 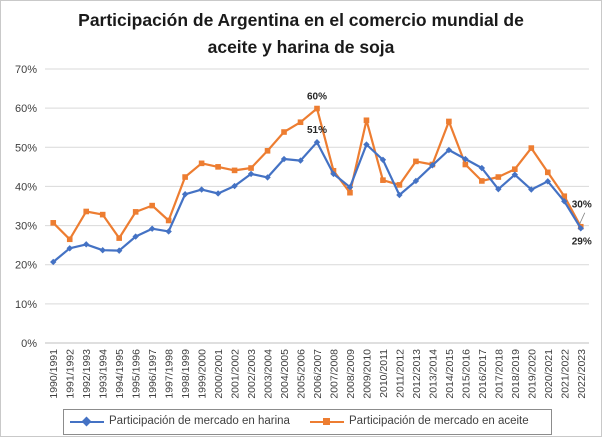 I want to click on x-tick-label: 1994/1995, so click(x=120, y=374).